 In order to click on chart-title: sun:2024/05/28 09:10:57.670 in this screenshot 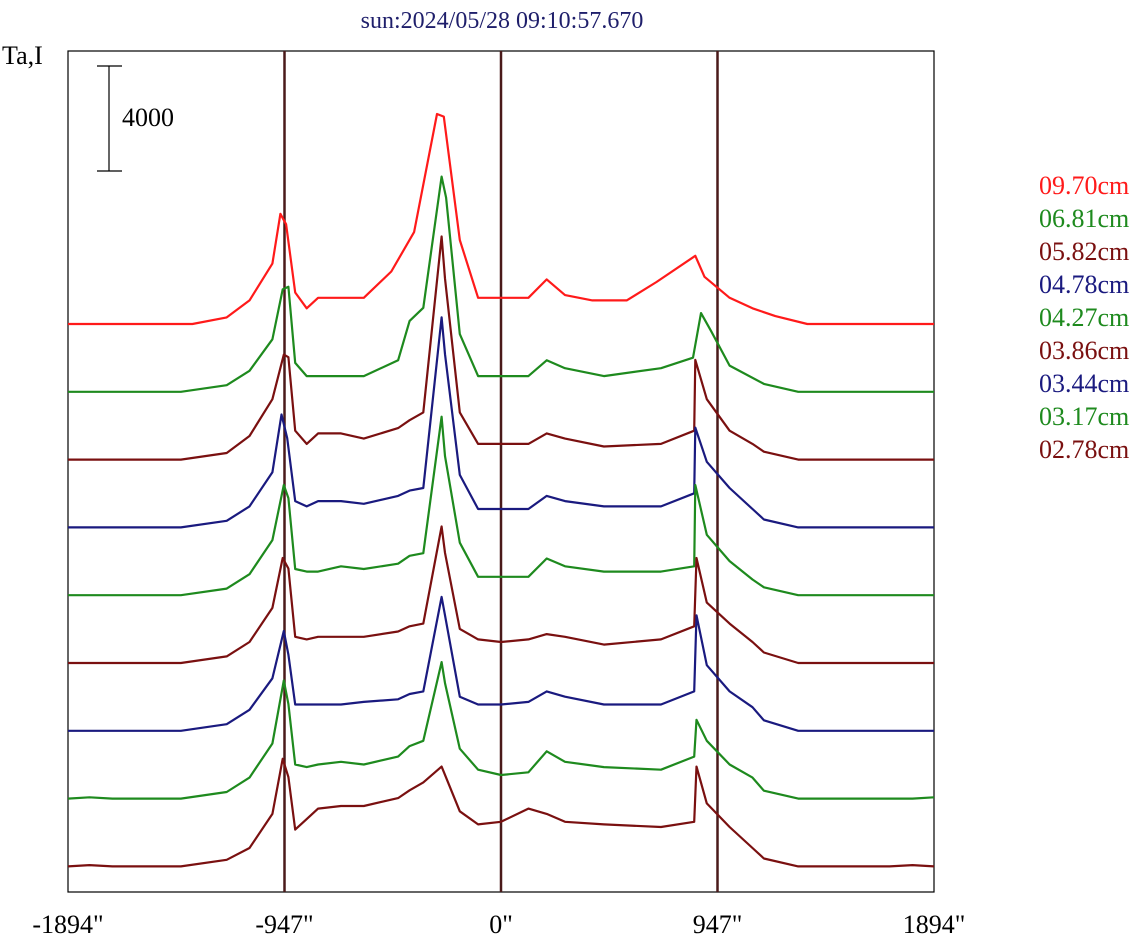, I will do `click(502, 21)`.